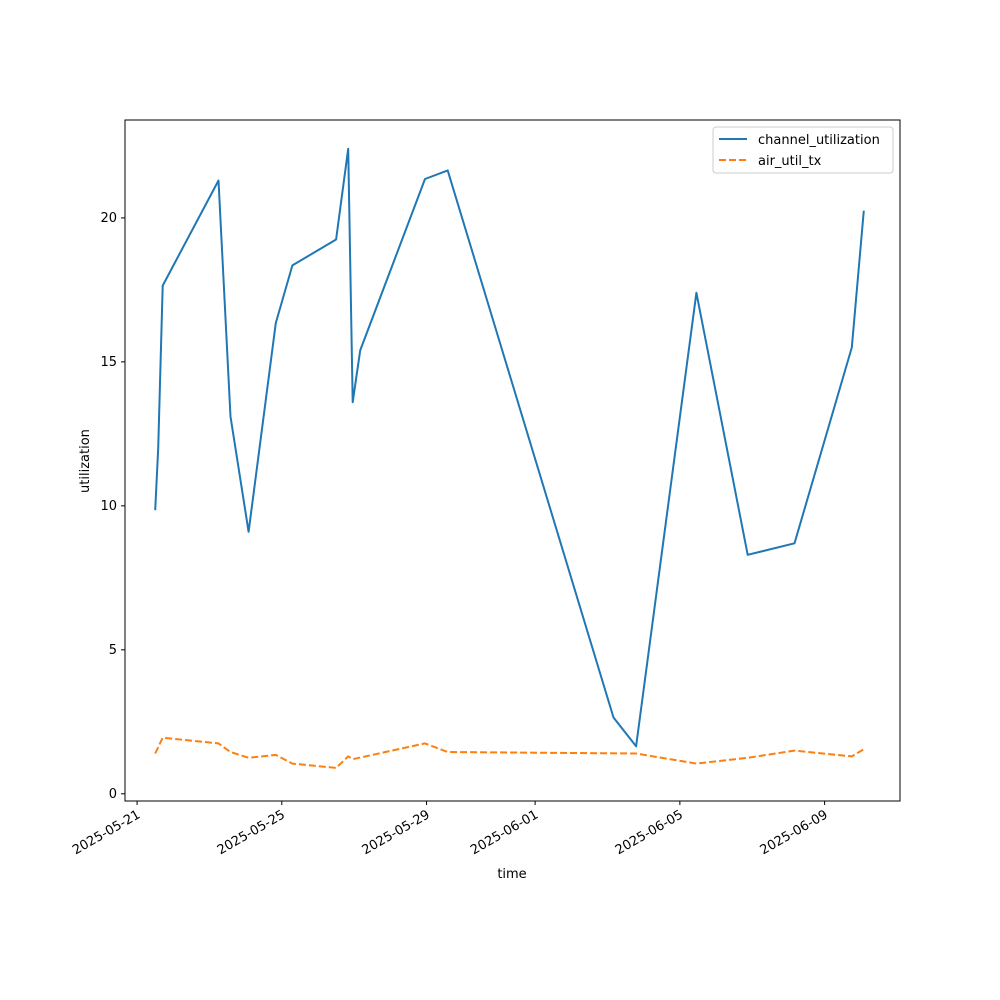 Image resolution: width=1000 pixels, height=1000 pixels. What do you see at coordinates (251, 832) in the screenshot?
I see `x-tick-label: 2025-05-25` at bounding box center [251, 832].